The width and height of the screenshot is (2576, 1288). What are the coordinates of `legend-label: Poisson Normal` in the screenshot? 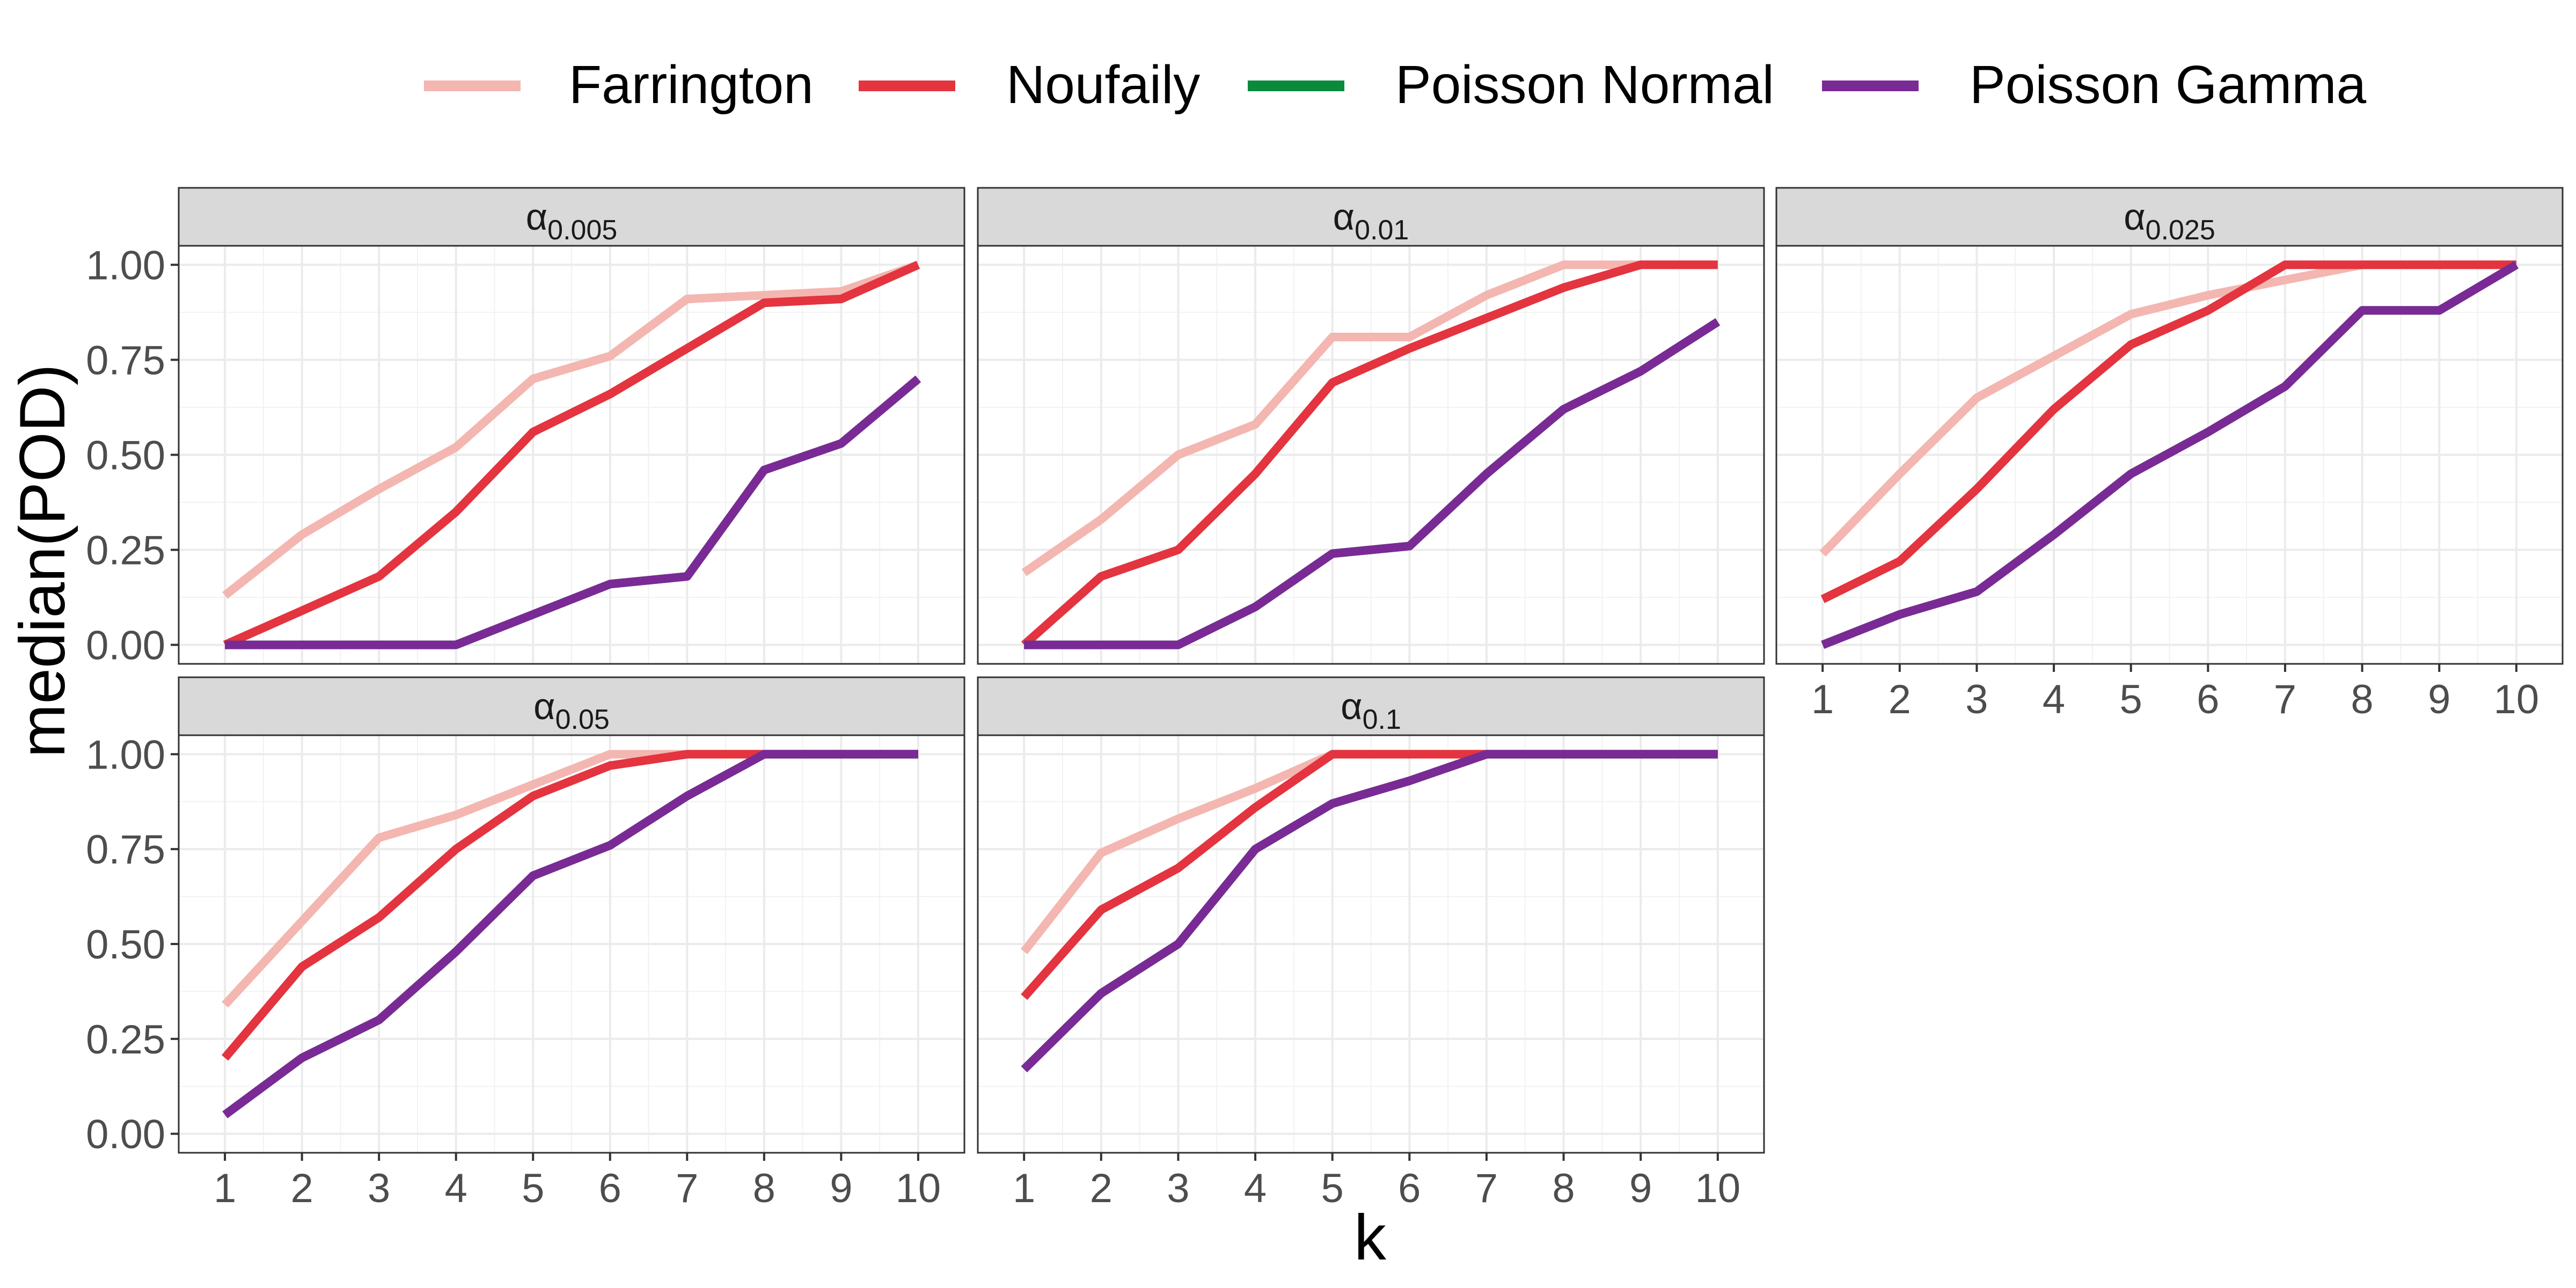 It's located at (1584, 85).